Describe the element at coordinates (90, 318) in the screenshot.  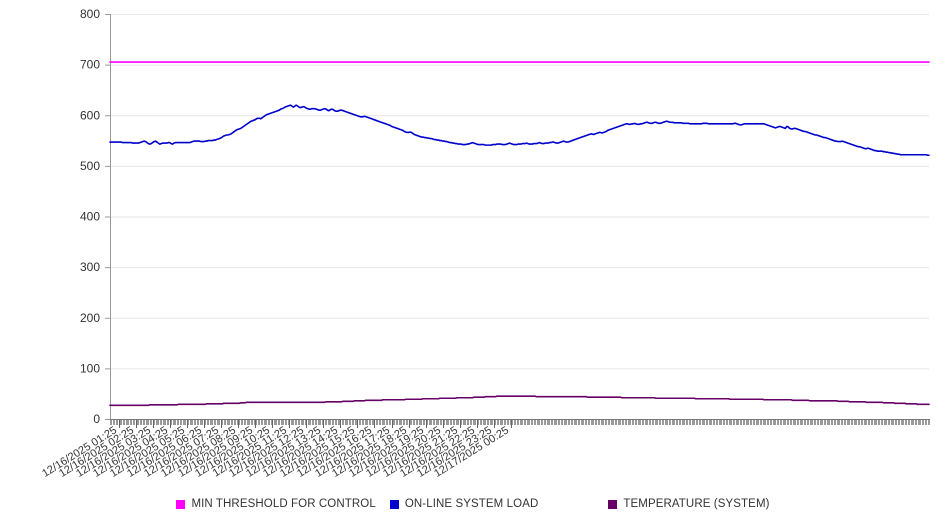
I see `y-axis-tick-label: 200` at that location.